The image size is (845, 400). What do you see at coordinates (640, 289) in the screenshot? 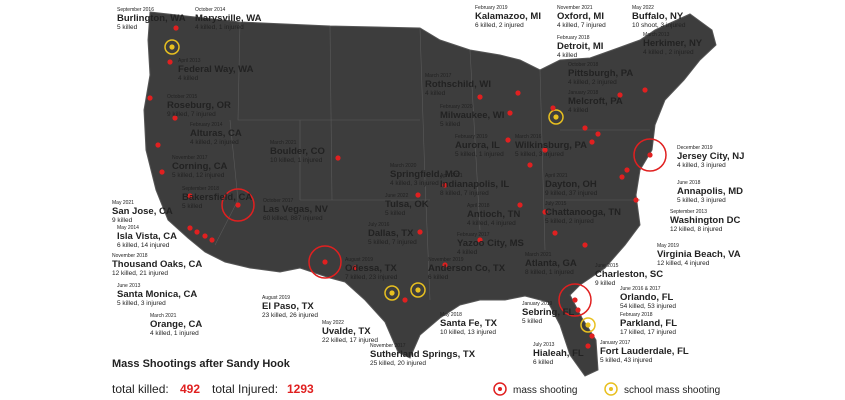
I see `incident-date: June 2016 & 2017` at bounding box center [640, 289].